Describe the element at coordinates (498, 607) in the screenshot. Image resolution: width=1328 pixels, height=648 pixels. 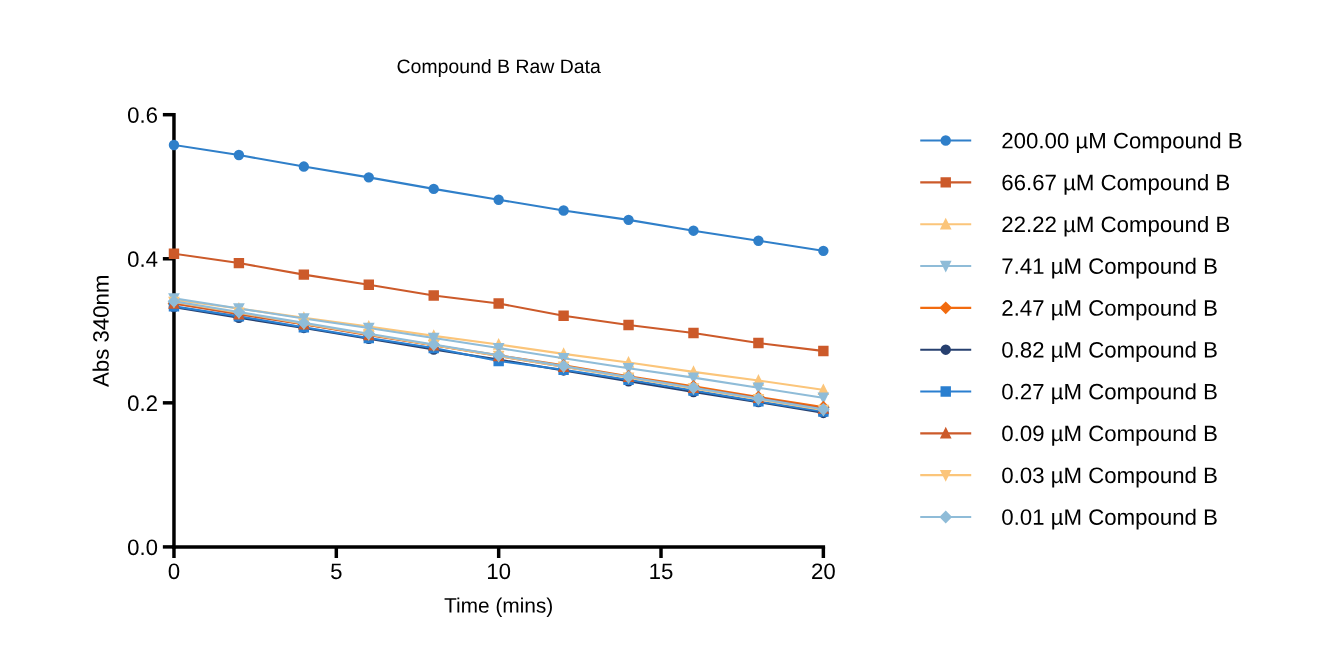
I see `x-axis-title: Time (mins)` at that location.